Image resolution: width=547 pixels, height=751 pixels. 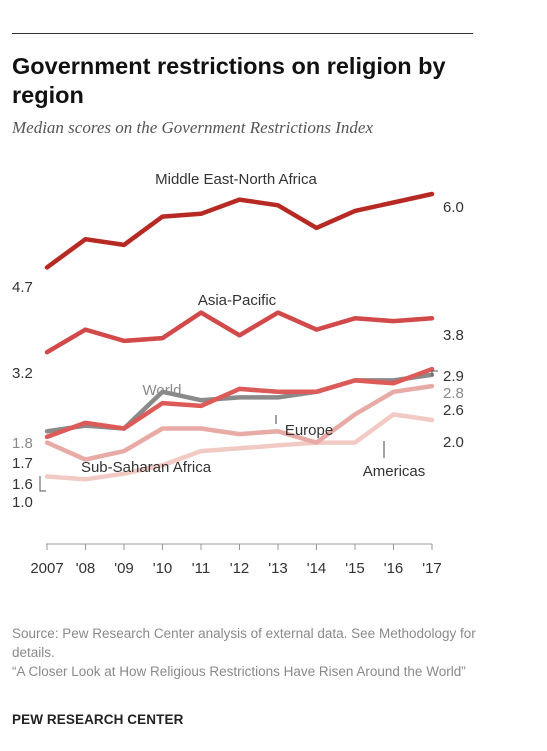 What do you see at coordinates (432, 568) in the screenshot?
I see `x-tick-label: '17` at bounding box center [432, 568].